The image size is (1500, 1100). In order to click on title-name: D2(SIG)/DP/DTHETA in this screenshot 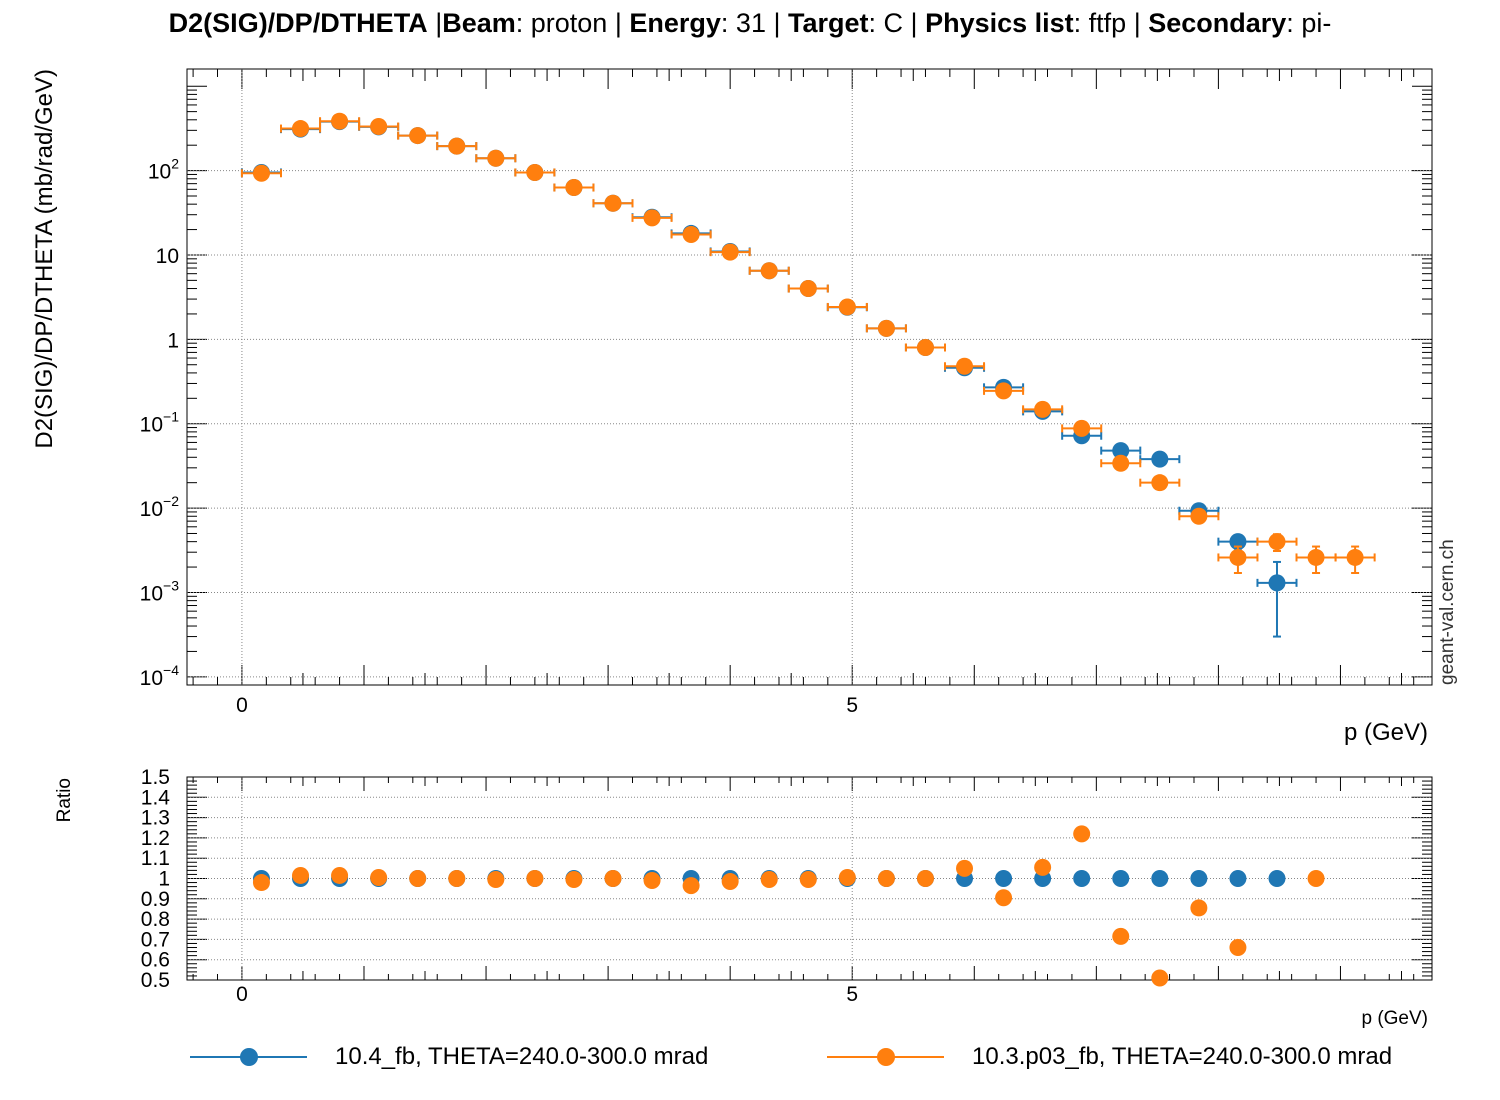, I will do `click(298, 23)`.